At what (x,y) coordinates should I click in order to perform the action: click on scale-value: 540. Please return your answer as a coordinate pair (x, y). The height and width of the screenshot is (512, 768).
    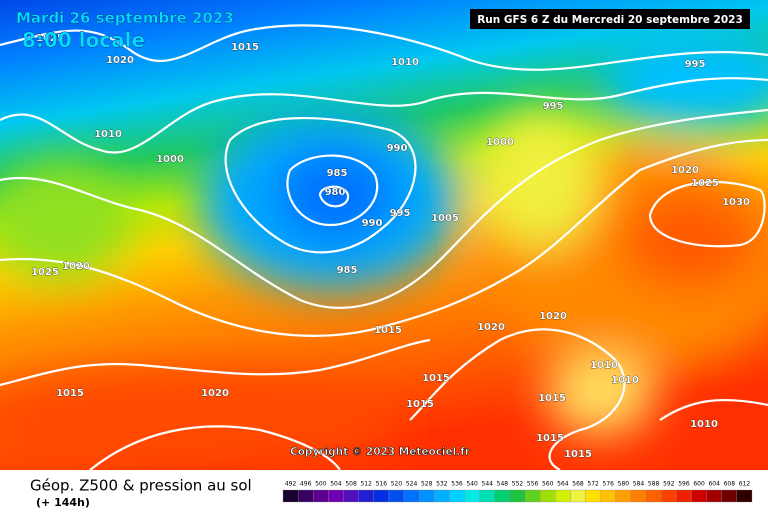
    Looking at the image, I should click on (472, 484).